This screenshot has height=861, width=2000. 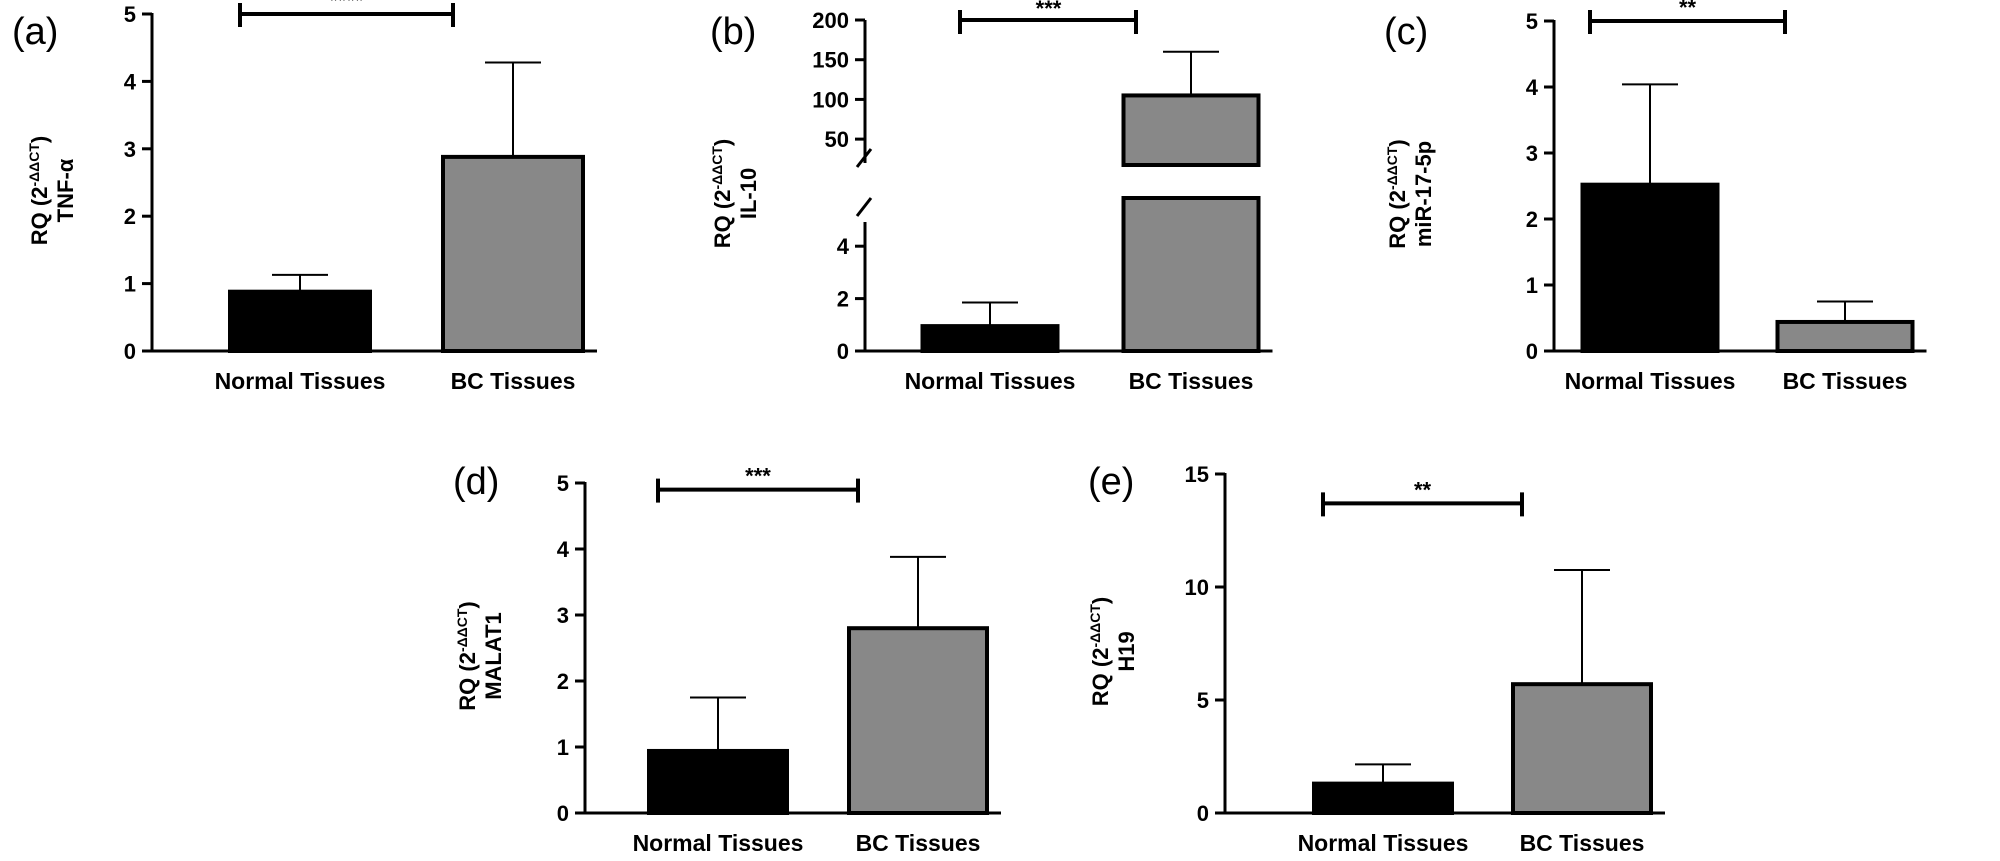 What do you see at coordinates (1197, 474) in the screenshot?
I see `y-tick-label: 15` at bounding box center [1197, 474].